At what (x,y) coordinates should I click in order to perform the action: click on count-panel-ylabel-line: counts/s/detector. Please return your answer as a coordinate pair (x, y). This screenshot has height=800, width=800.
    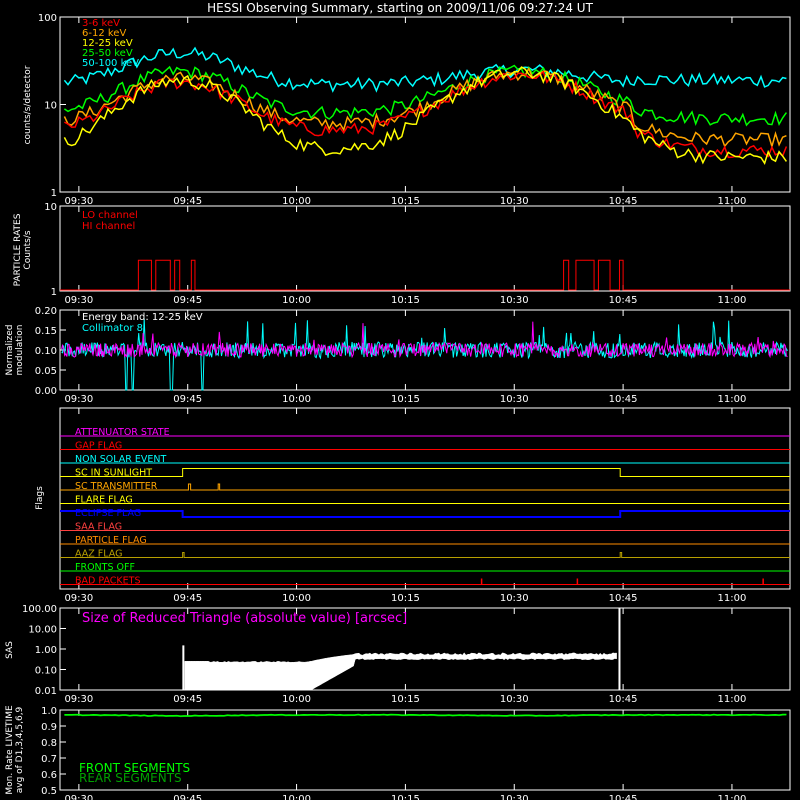
    Looking at the image, I should click on (28, 104).